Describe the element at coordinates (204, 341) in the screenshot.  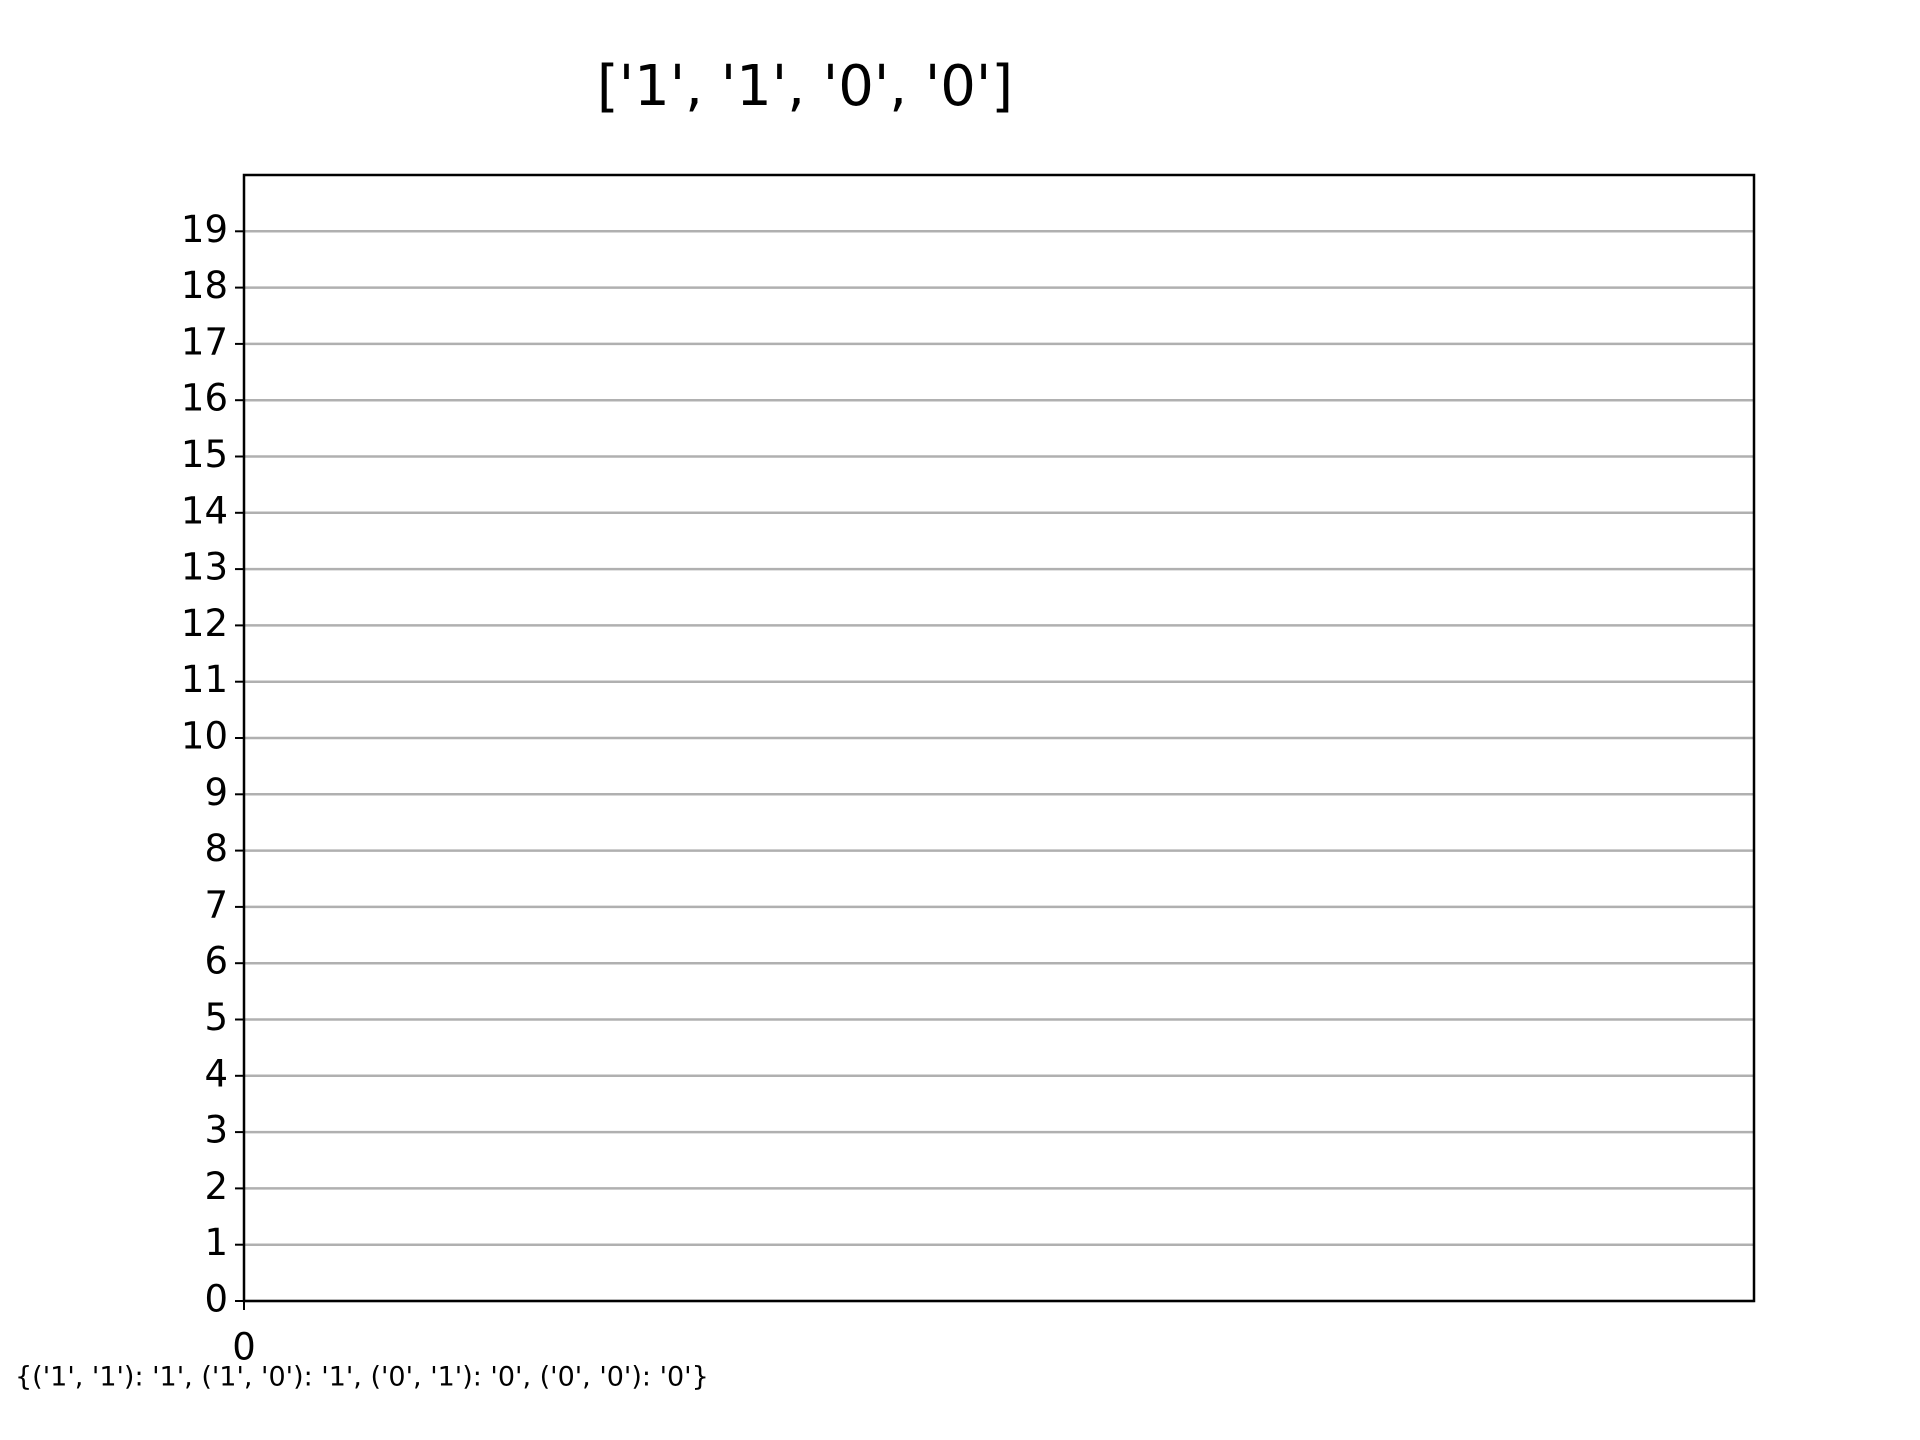
I see `y-tick-label: 17` at that location.